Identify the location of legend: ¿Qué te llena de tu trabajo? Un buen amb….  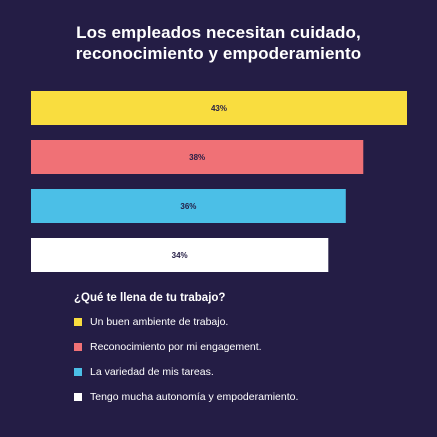
(186, 353).